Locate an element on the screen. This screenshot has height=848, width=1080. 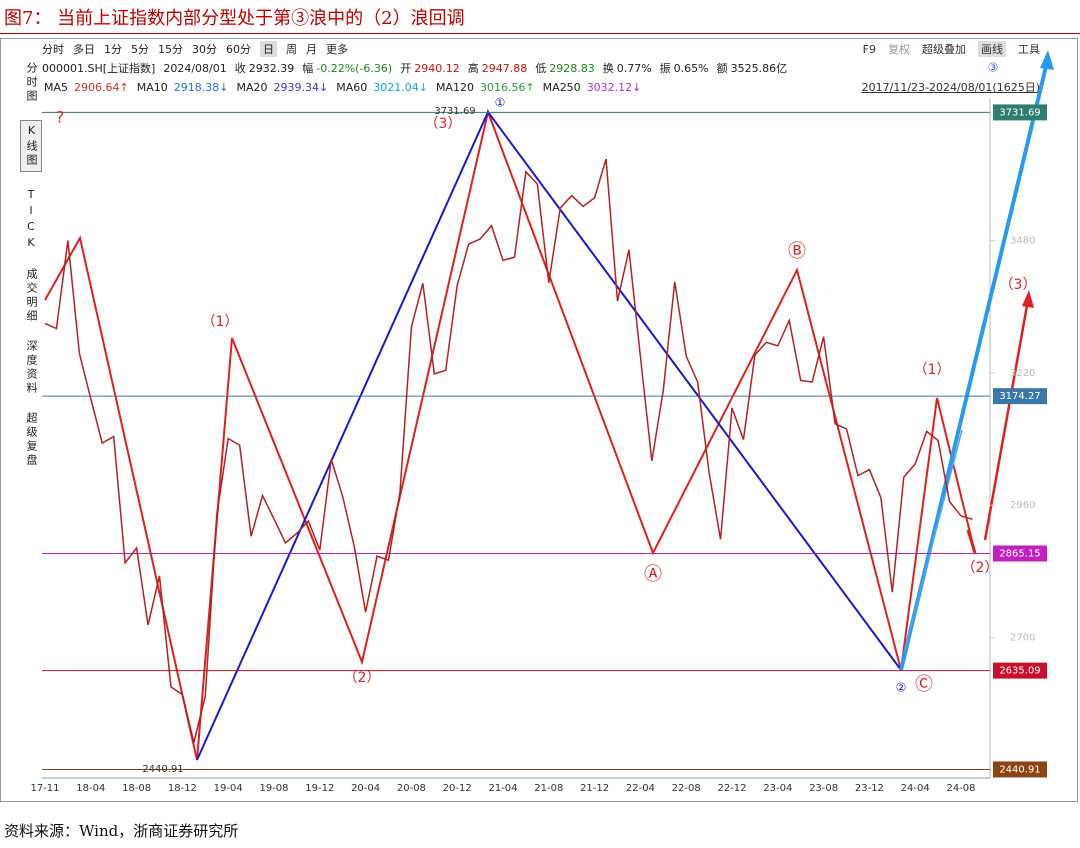
x-tick-label: 19-08 is located at coordinates (273, 788).